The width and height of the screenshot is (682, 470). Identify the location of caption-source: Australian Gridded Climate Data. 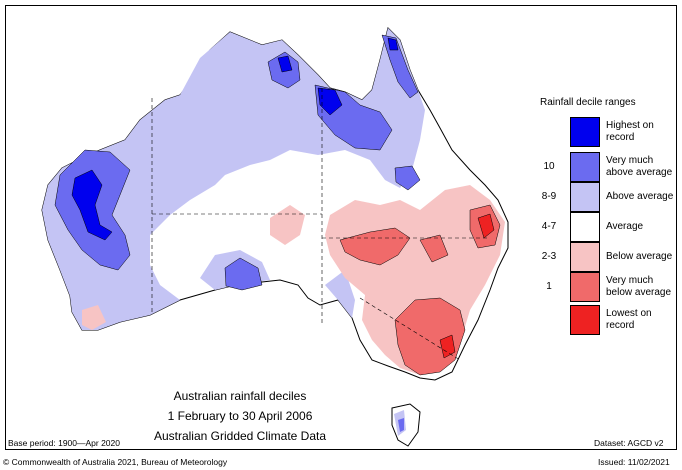
(240, 436).